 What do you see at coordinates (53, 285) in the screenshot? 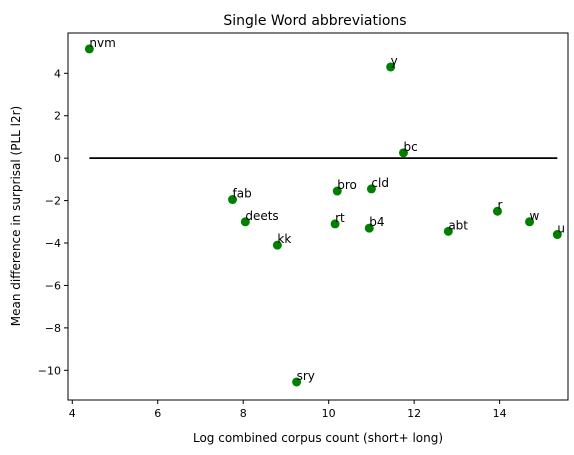
I see `y-tick-label: −6` at bounding box center [53, 285].